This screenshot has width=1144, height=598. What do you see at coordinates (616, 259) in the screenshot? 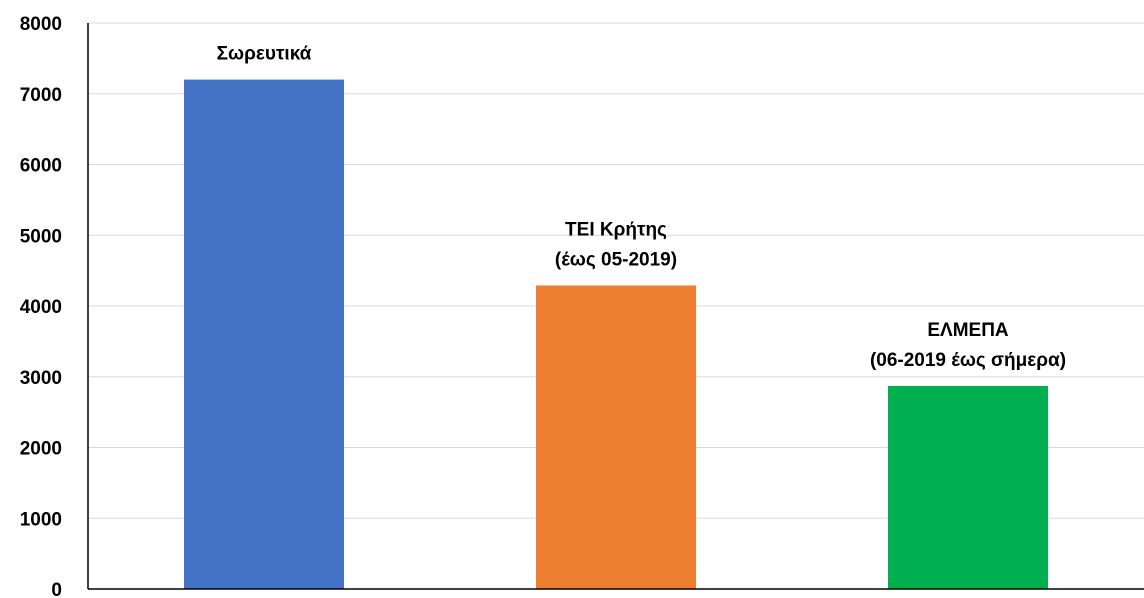
I see `bar-category-label-line: (έως 05-2019)` at bounding box center [616, 259].